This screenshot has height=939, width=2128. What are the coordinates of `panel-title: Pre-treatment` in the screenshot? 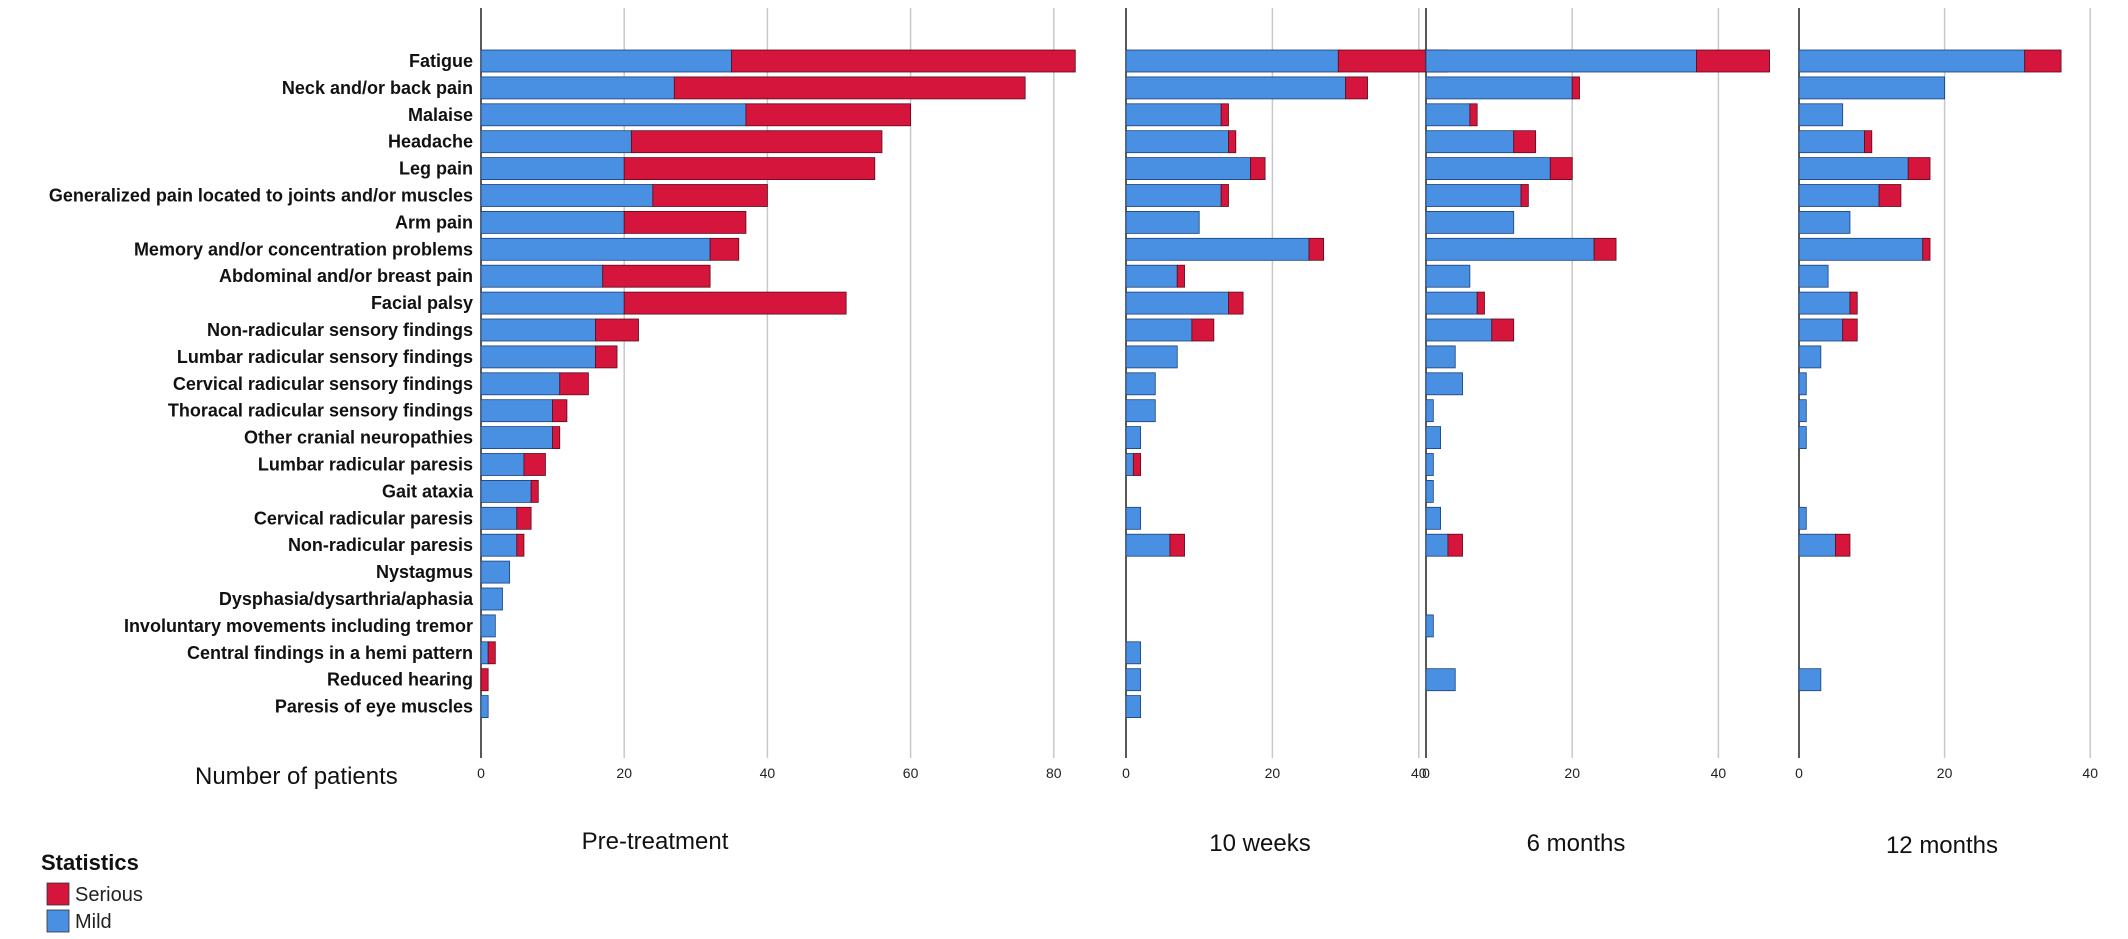 It's located at (655, 841).